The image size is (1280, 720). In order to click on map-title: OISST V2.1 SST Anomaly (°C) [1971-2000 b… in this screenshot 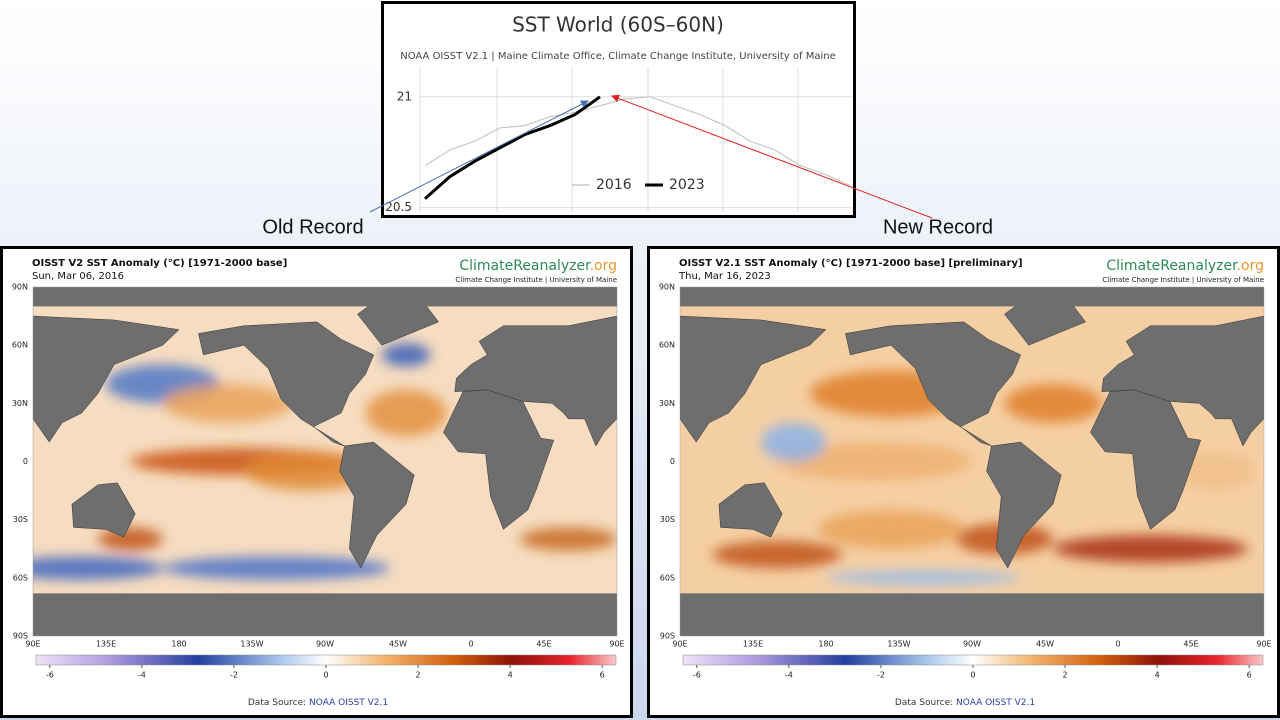, I will do `click(851, 263)`.